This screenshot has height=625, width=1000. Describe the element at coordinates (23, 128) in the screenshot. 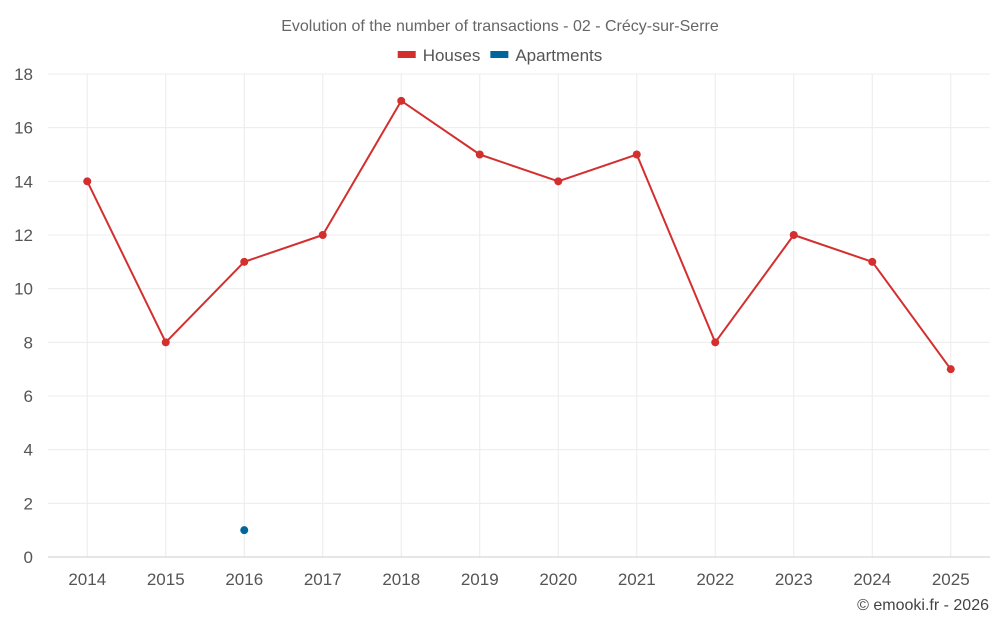

I see `y-tick-label: 16` at that location.